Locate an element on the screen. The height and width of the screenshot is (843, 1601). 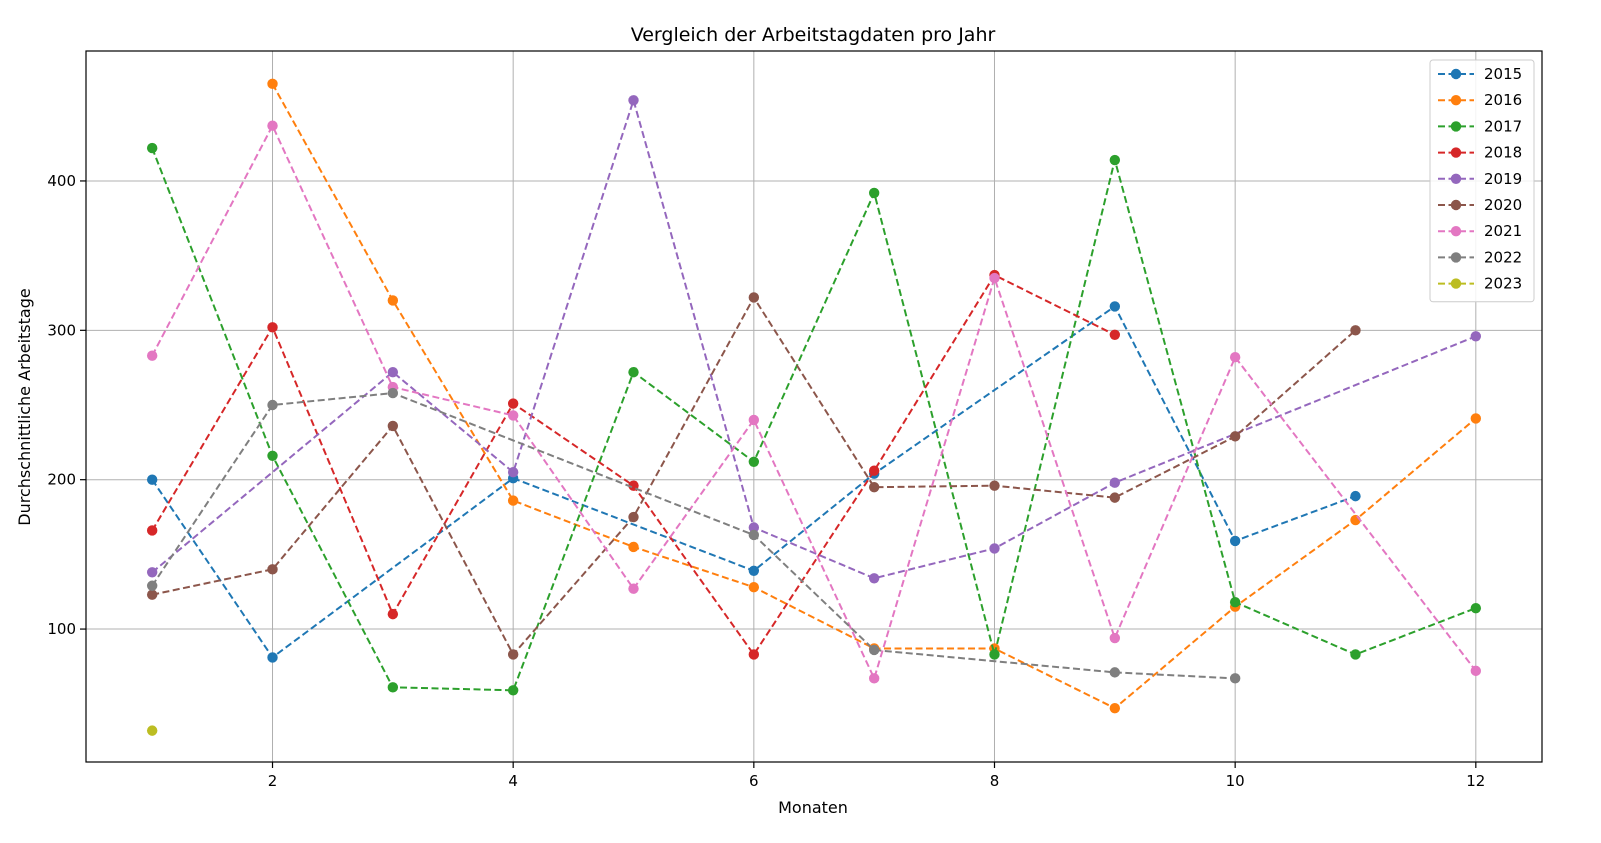
legend: 2015 2016 2017 2018 2019 2020 2021 2022 2023 is located at coordinates (1482, 181).